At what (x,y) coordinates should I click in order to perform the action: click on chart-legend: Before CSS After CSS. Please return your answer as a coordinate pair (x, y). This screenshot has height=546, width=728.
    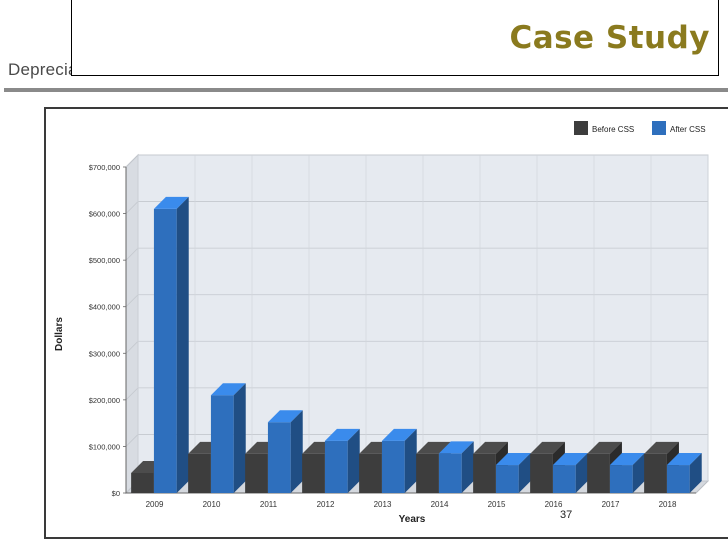
    Looking at the image, I should click on (640, 128).